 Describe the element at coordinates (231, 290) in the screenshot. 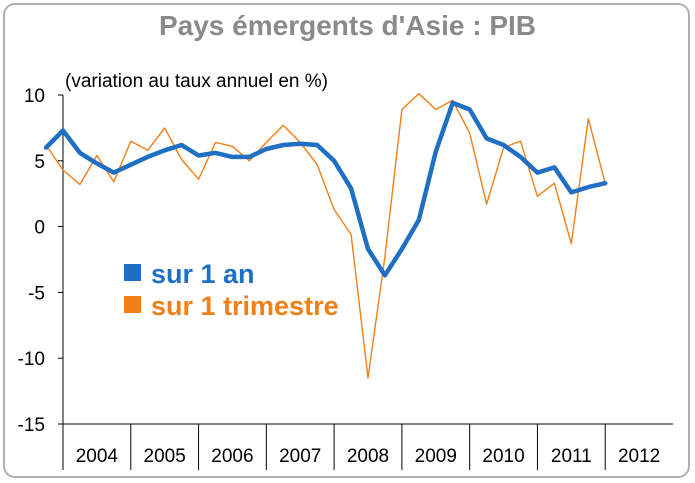

I see `legend: sur 1 an sur 1 trimestre` at that location.